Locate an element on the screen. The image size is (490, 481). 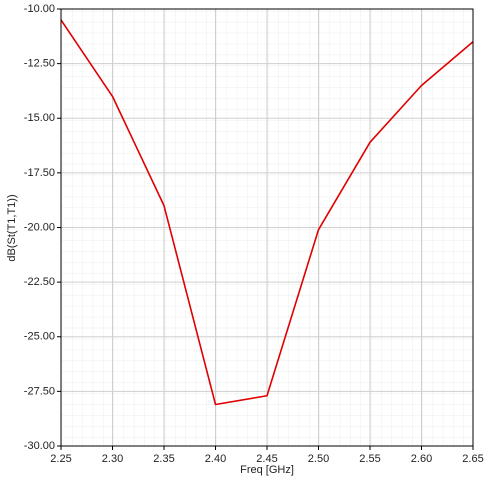
y-tick-label: -15.00 is located at coordinates (39, 118).